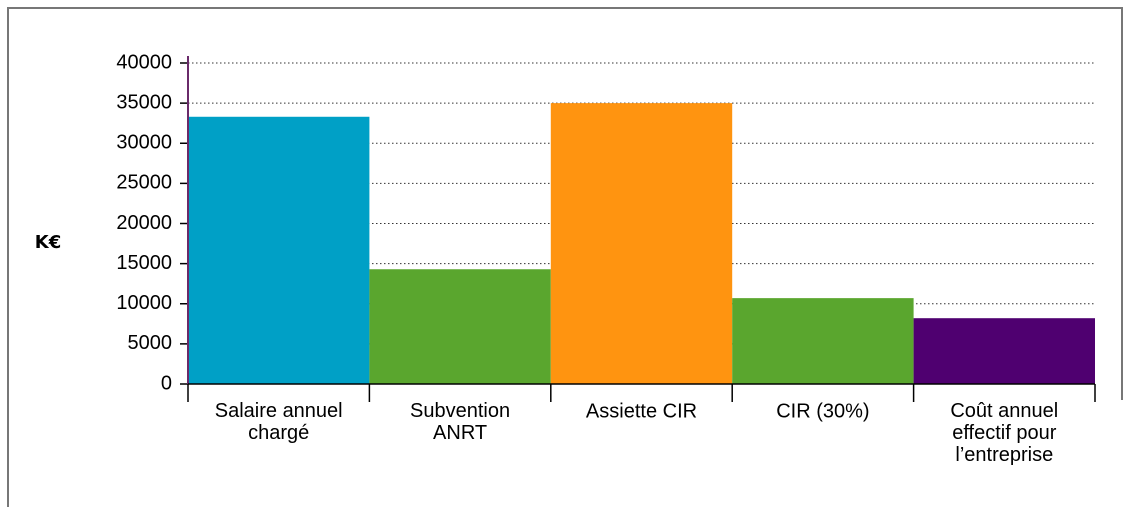 This screenshot has height=507, width=1130. Describe the element at coordinates (144, 62) in the screenshot. I see `y-tick-label: 40000` at that location.